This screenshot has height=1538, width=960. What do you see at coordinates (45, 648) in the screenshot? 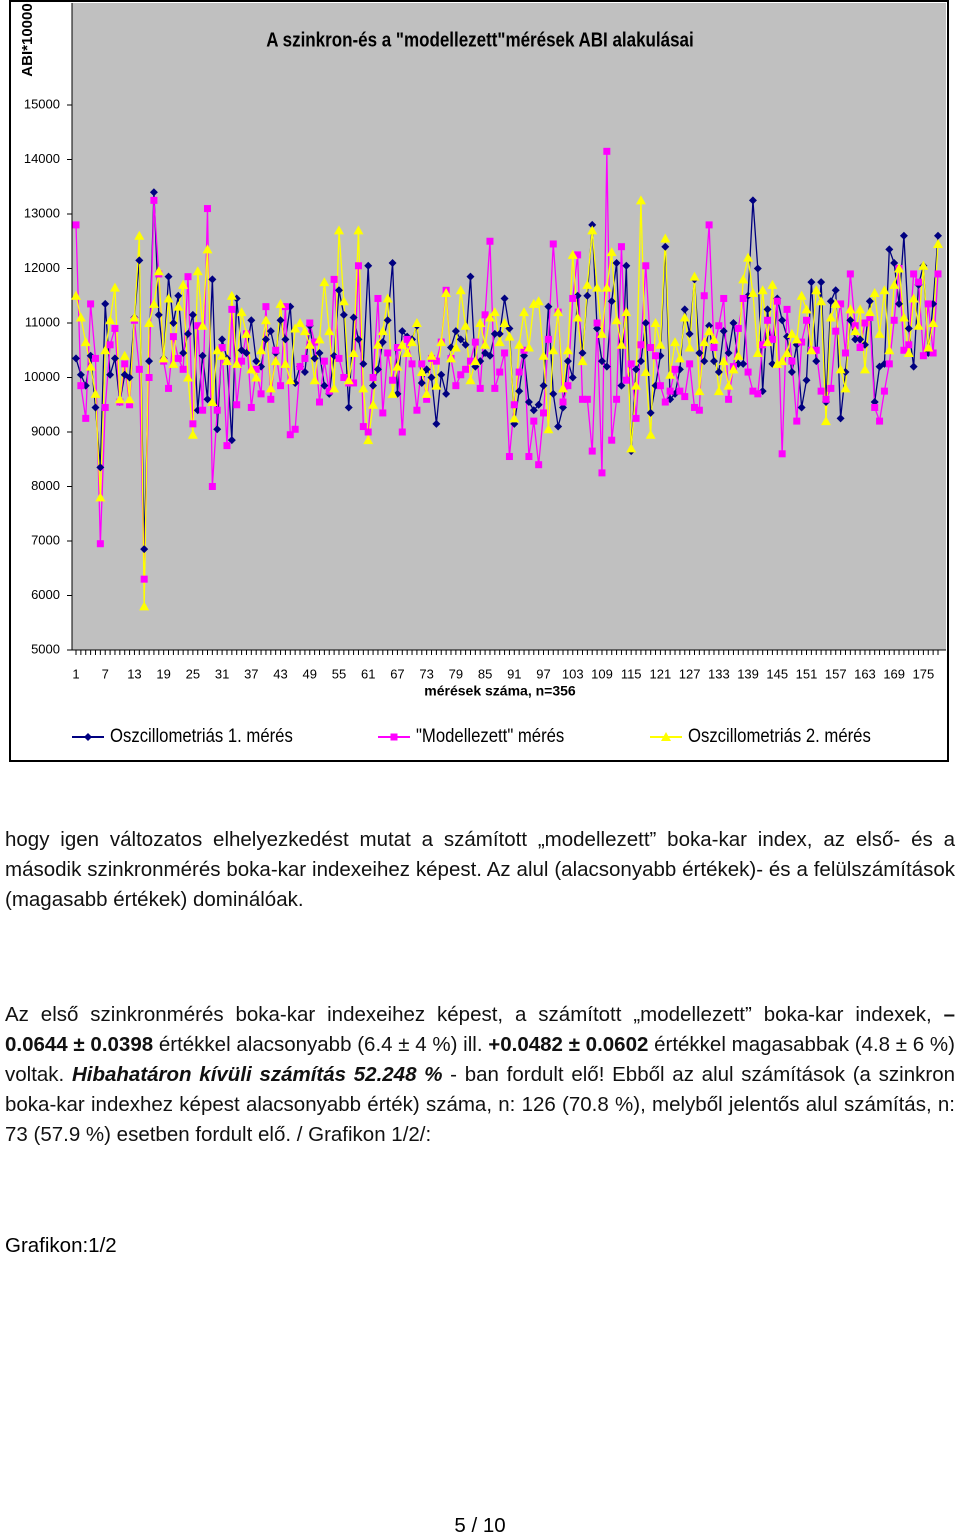
I see `y-tick-label: 5000` at bounding box center [45, 648].